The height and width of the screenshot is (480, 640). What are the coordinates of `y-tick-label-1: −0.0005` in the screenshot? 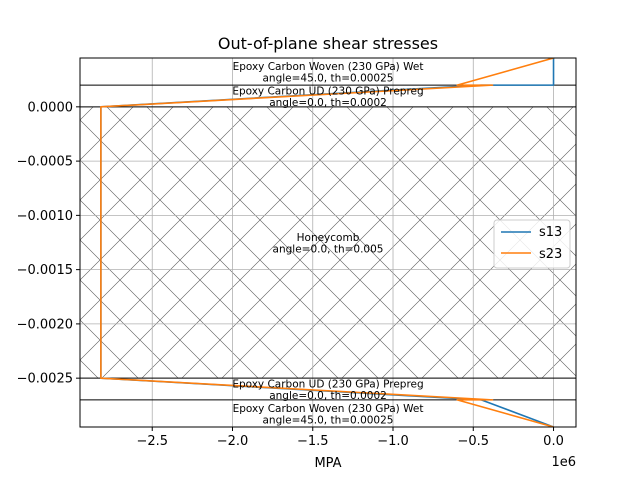 It's located at (45, 162).